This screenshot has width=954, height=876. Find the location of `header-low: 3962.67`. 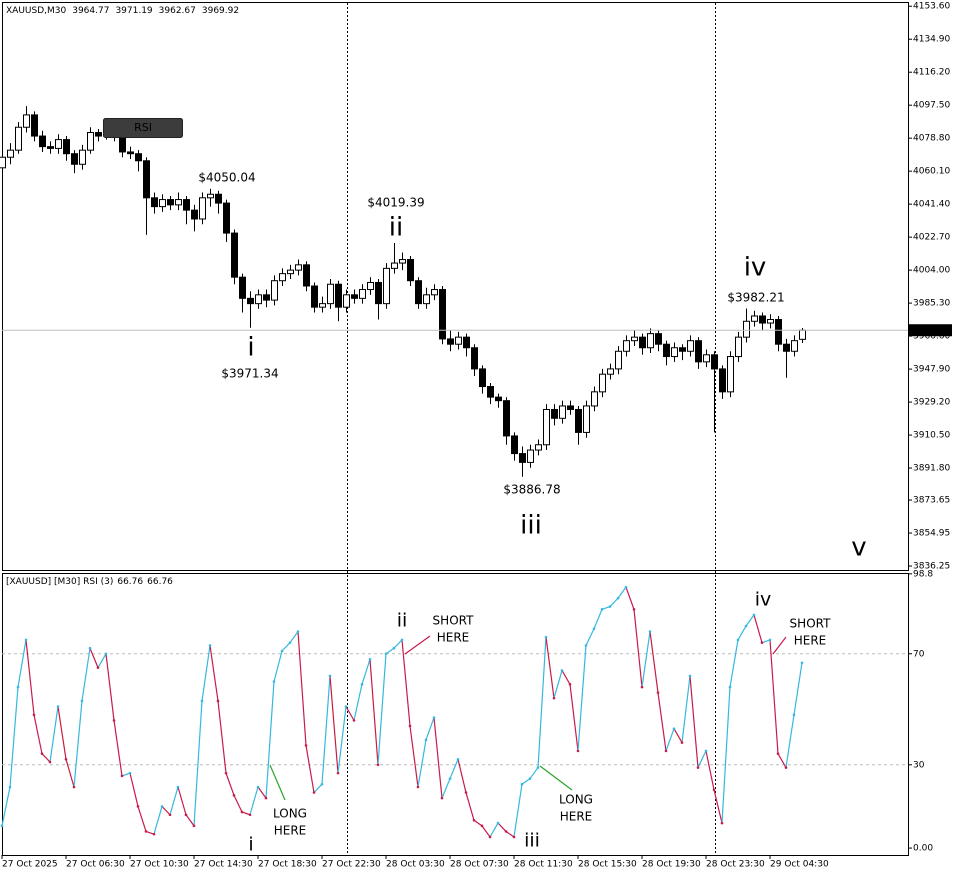

header-low: 3962.67 is located at coordinates (177, 11).